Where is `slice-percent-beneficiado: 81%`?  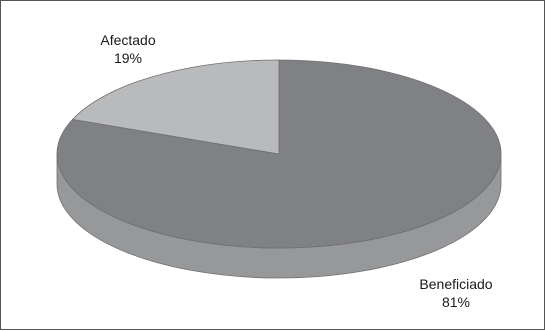
slice-percent-beneficiado: 81% is located at coordinates (456, 302).